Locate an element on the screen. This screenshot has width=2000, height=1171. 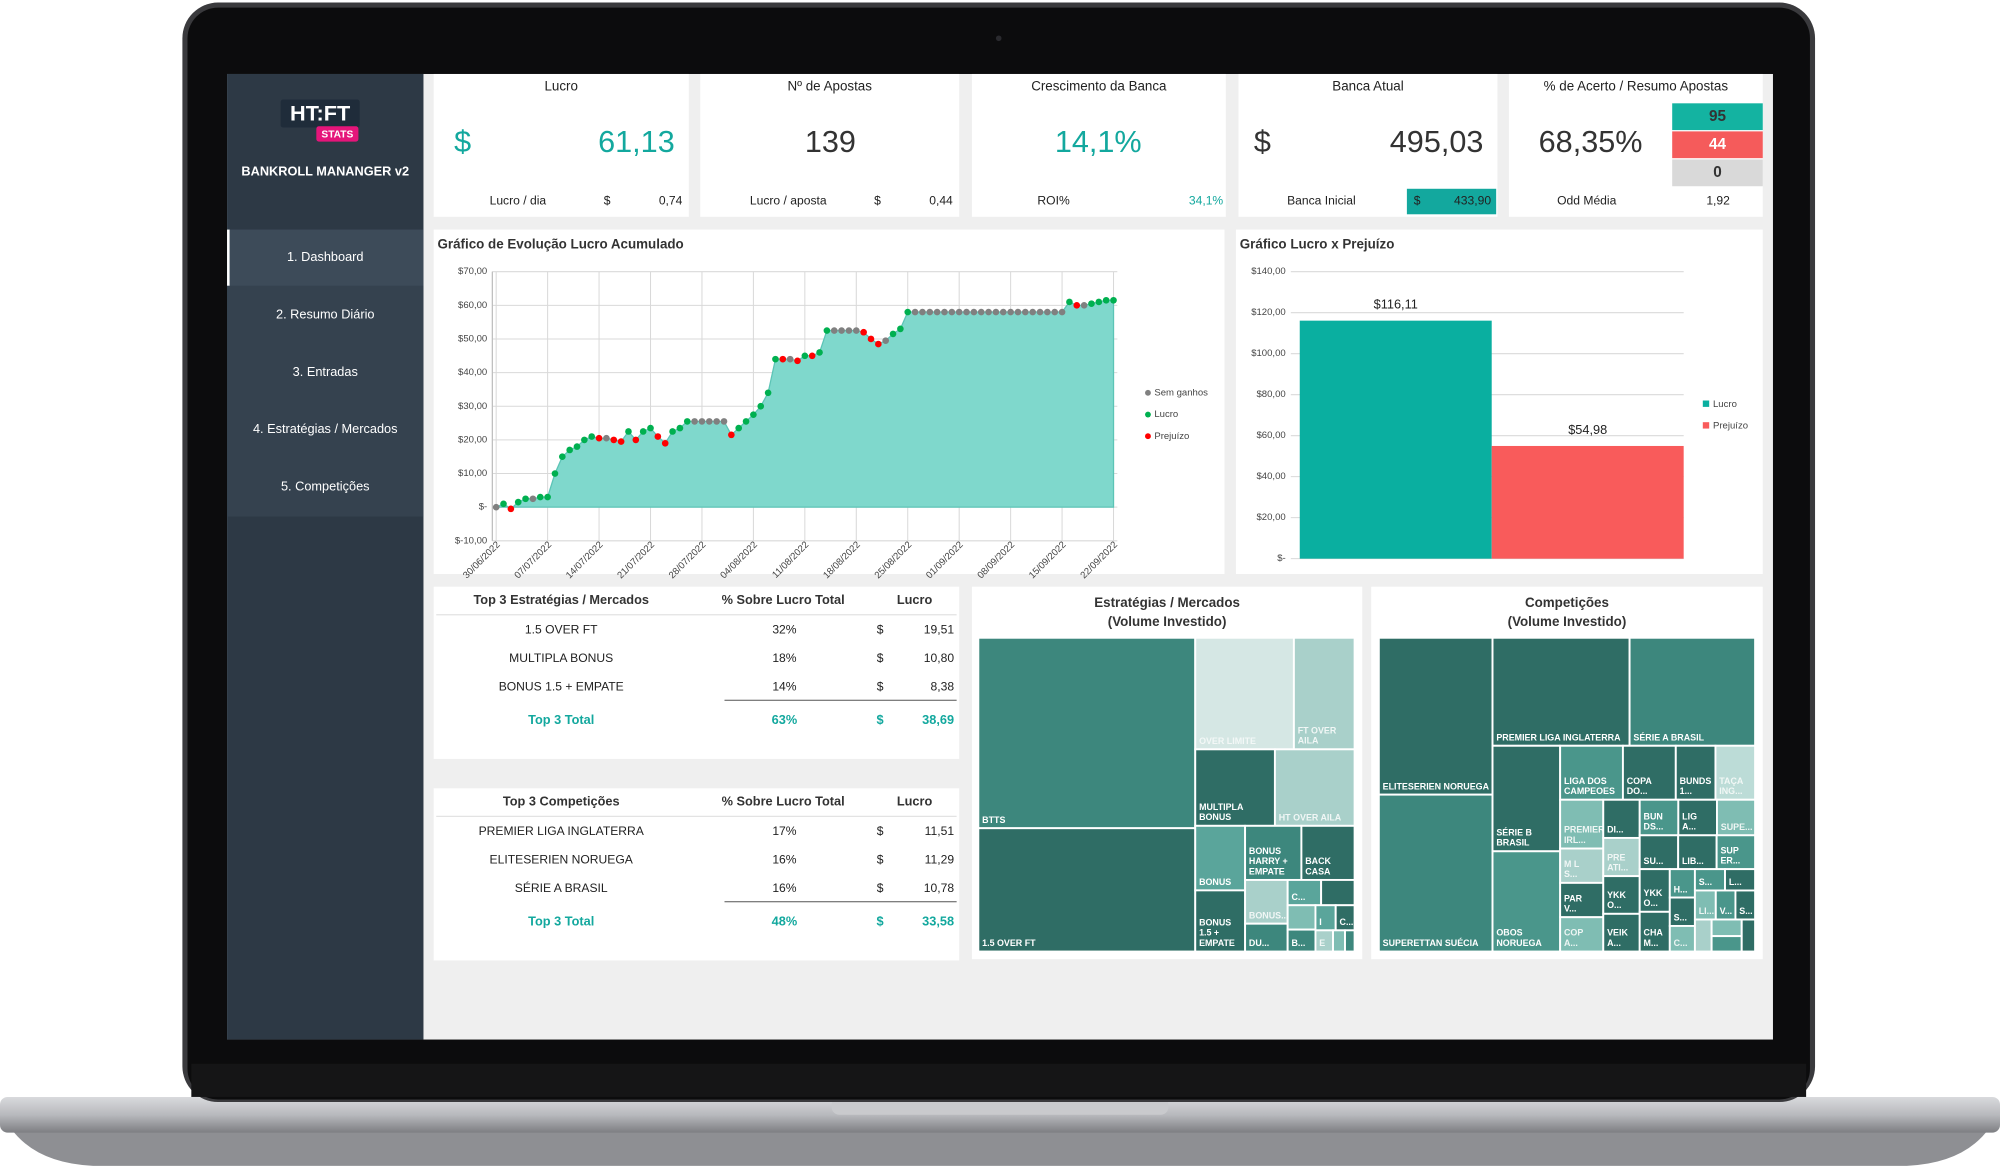
table-total: Top 3 Total is located at coordinates (561, 719).